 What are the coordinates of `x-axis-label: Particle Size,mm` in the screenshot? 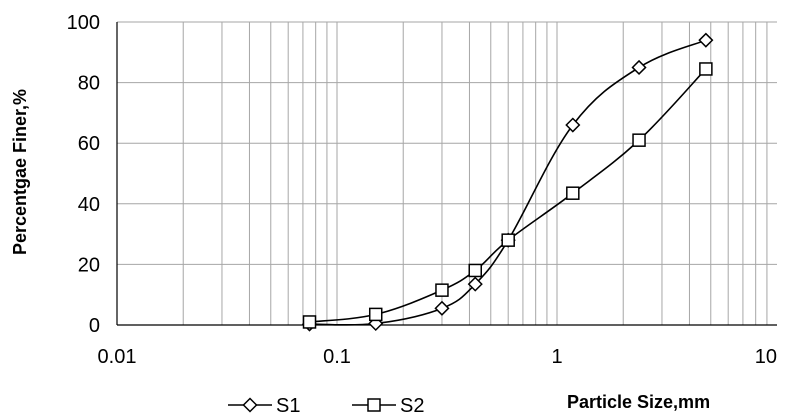 It's located at (638, 402).